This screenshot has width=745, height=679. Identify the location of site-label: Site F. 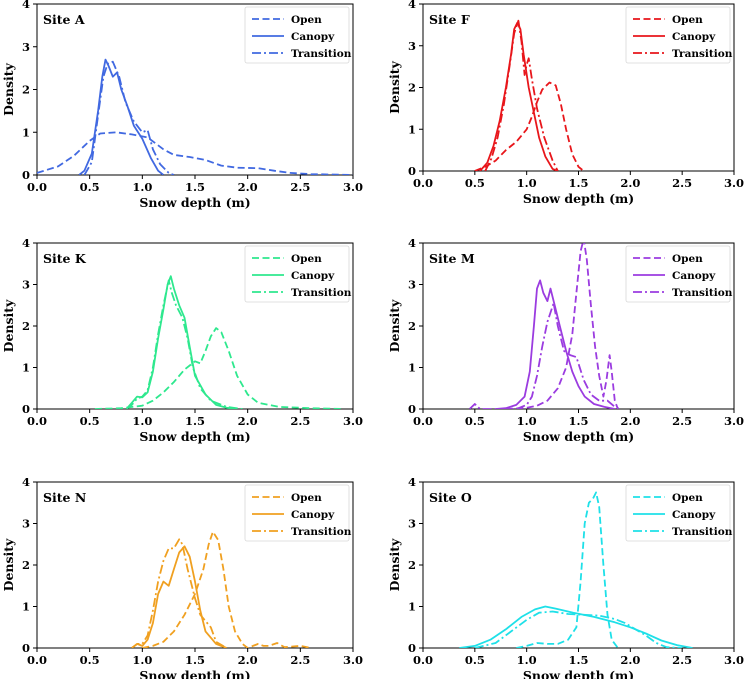
(449, 19).